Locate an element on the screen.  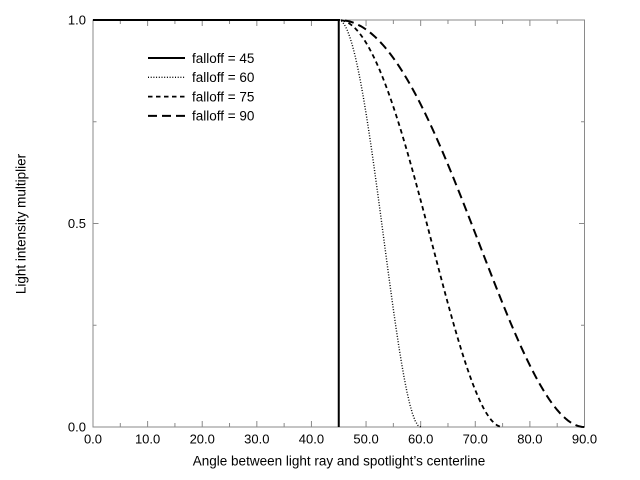
y-tick-label: 0.0 is located at coordinates (77, 427).